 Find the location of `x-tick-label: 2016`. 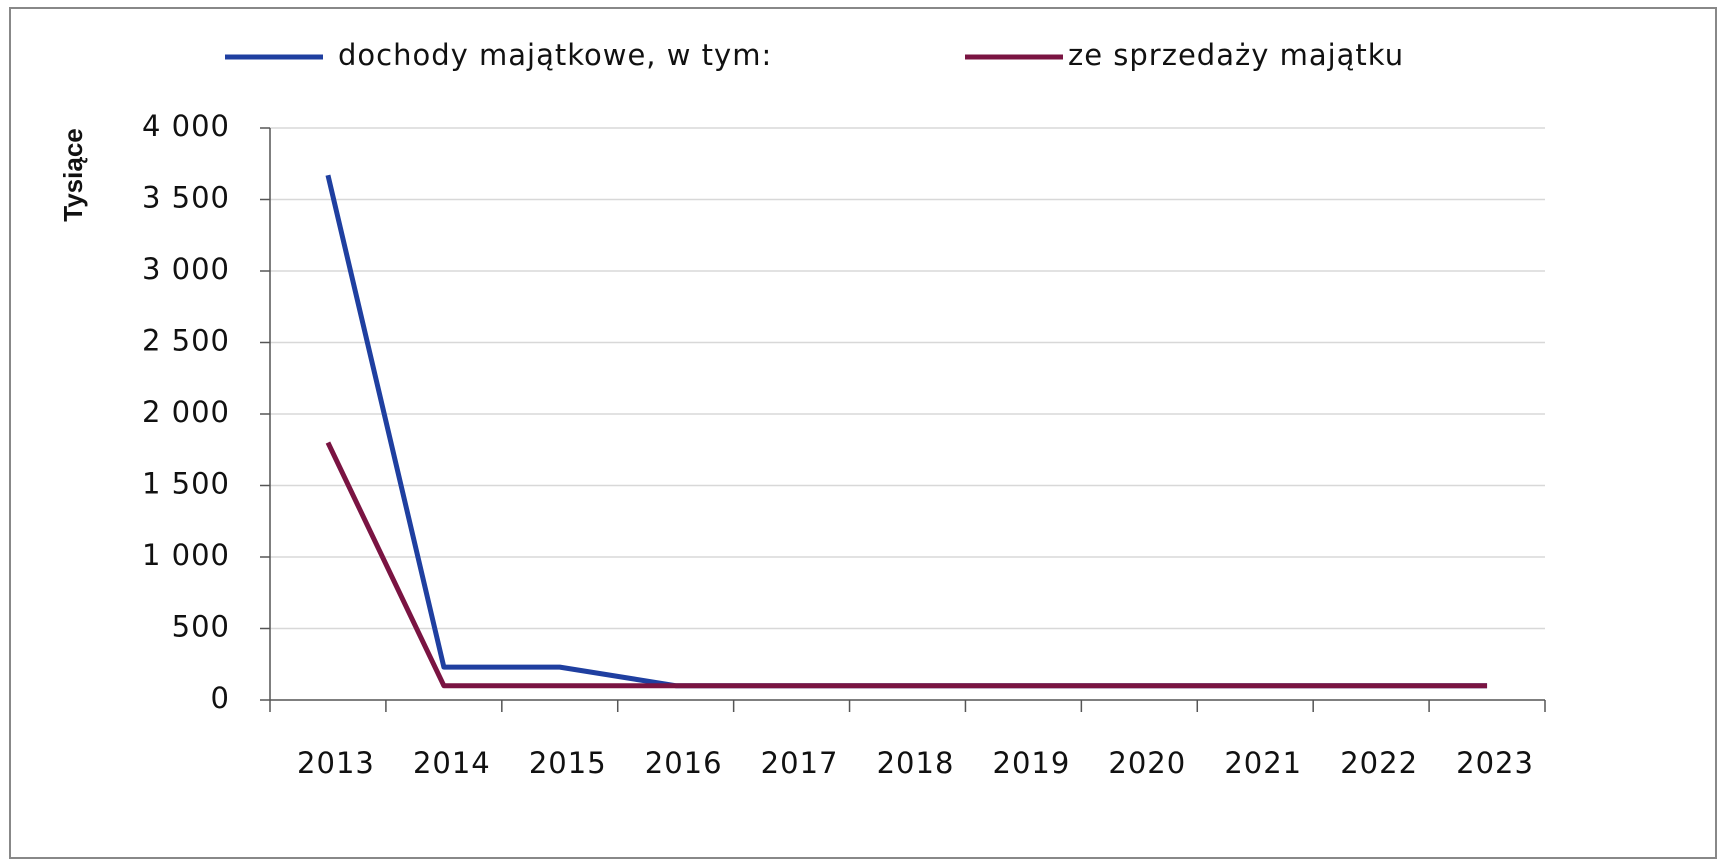

x-tick-label: 2016 is located at coordinates (684, 763).